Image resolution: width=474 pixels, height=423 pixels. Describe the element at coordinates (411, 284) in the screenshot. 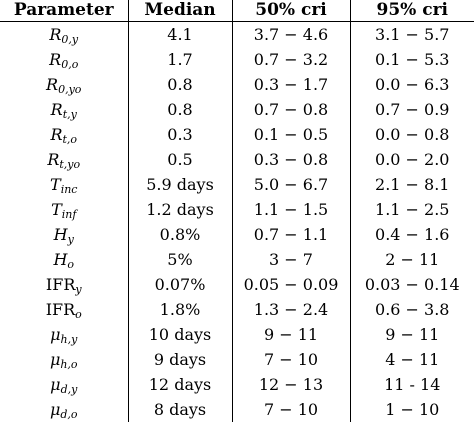

I see `cri95-cell: 0.03 − 0.14` at that location.